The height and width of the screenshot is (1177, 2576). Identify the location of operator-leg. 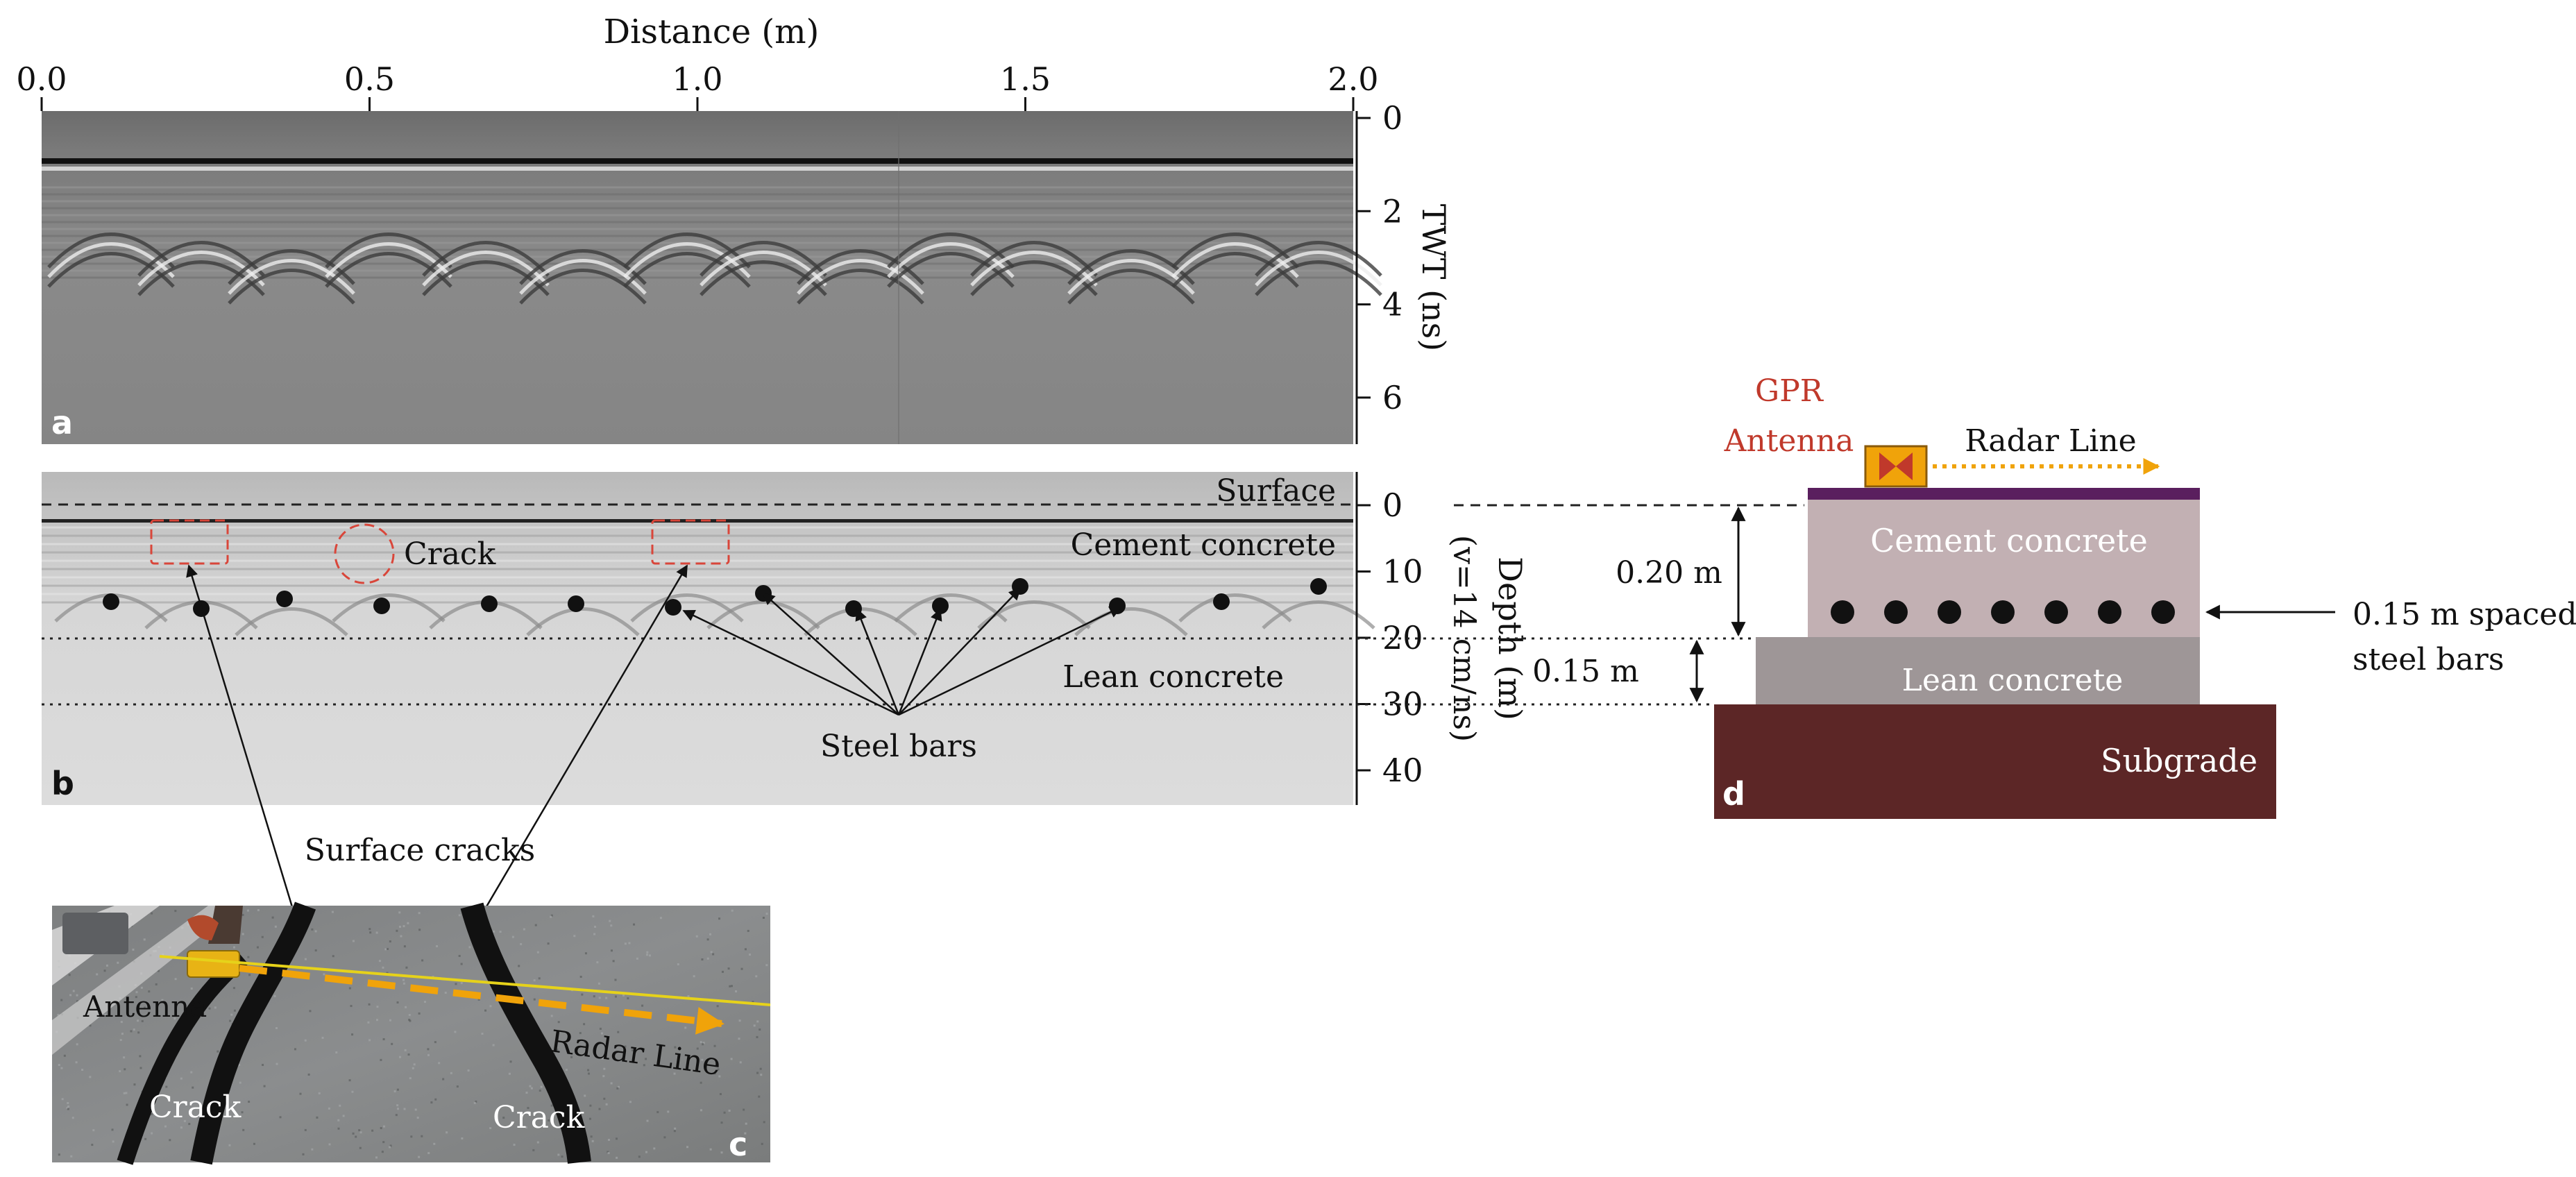
(226, 925).